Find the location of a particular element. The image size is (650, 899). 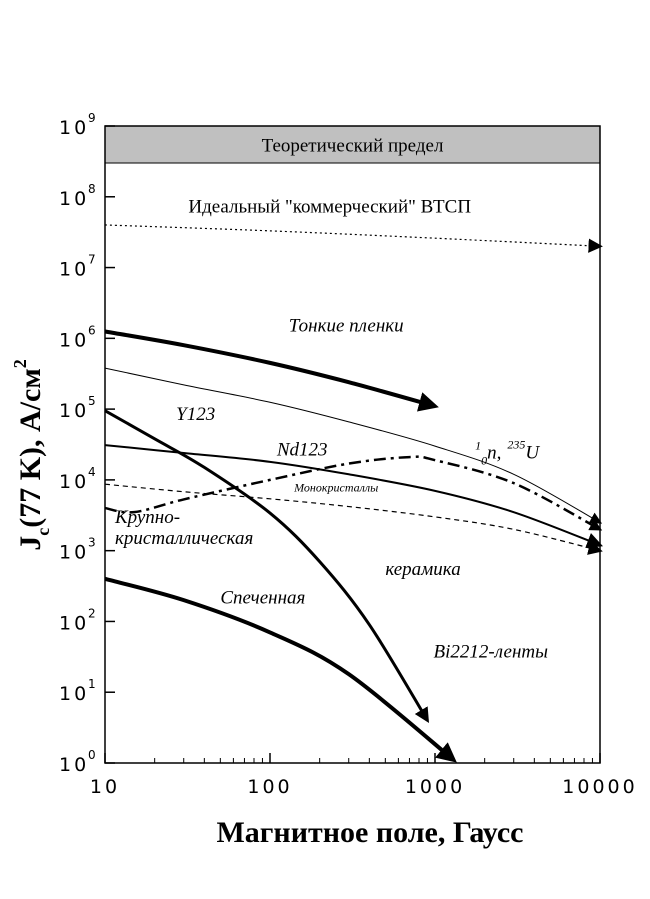

y-tick-exponent: 9 is located at coordinates (92, 118).